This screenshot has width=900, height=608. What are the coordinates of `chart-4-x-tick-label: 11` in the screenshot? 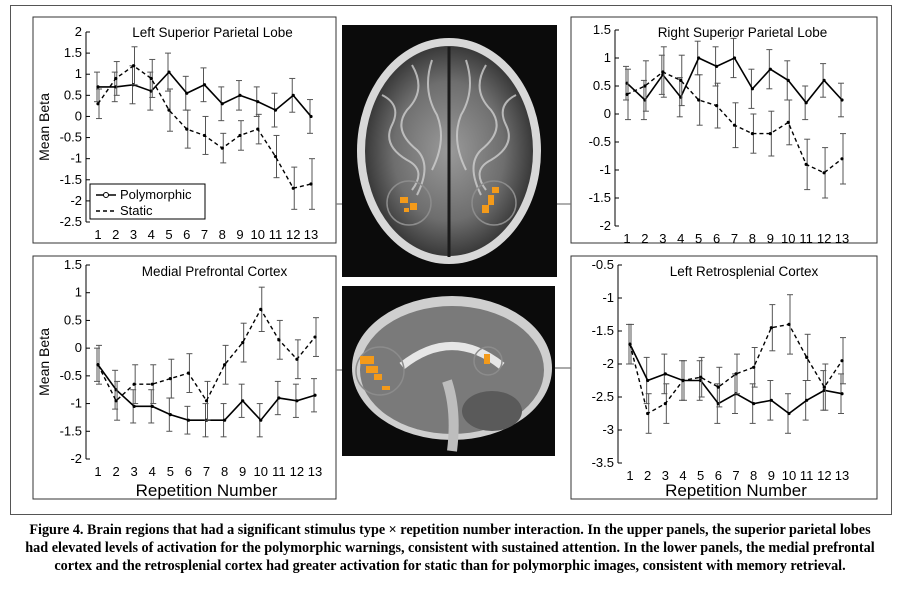 It's located at (807, 475).